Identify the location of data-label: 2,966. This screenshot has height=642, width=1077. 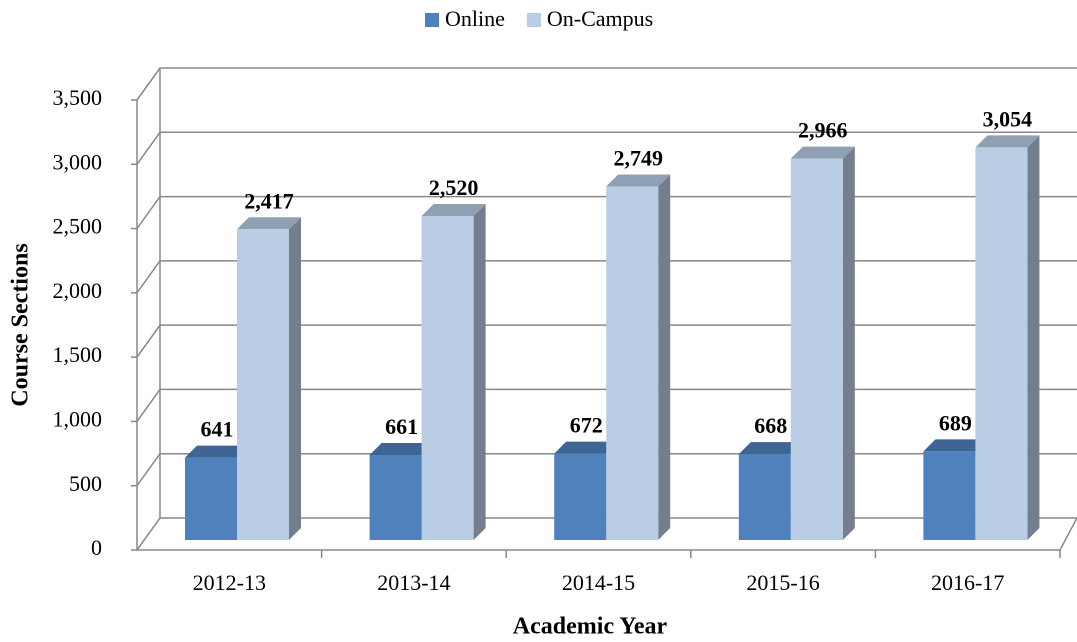
(823, 130).